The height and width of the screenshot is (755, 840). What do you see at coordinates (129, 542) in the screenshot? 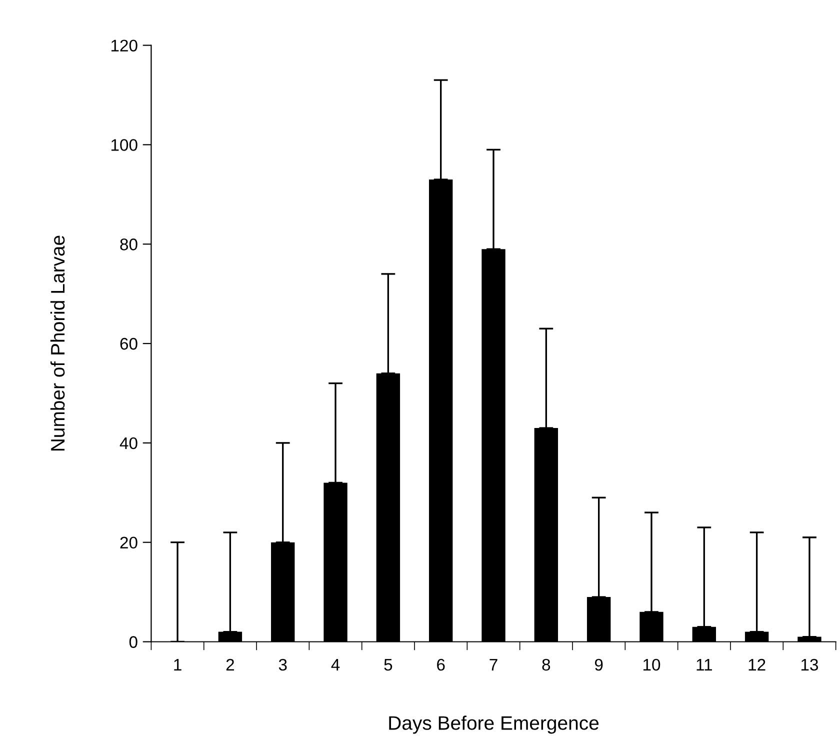
I see `y-tick-label: 20` at bounding box center [129, 542].